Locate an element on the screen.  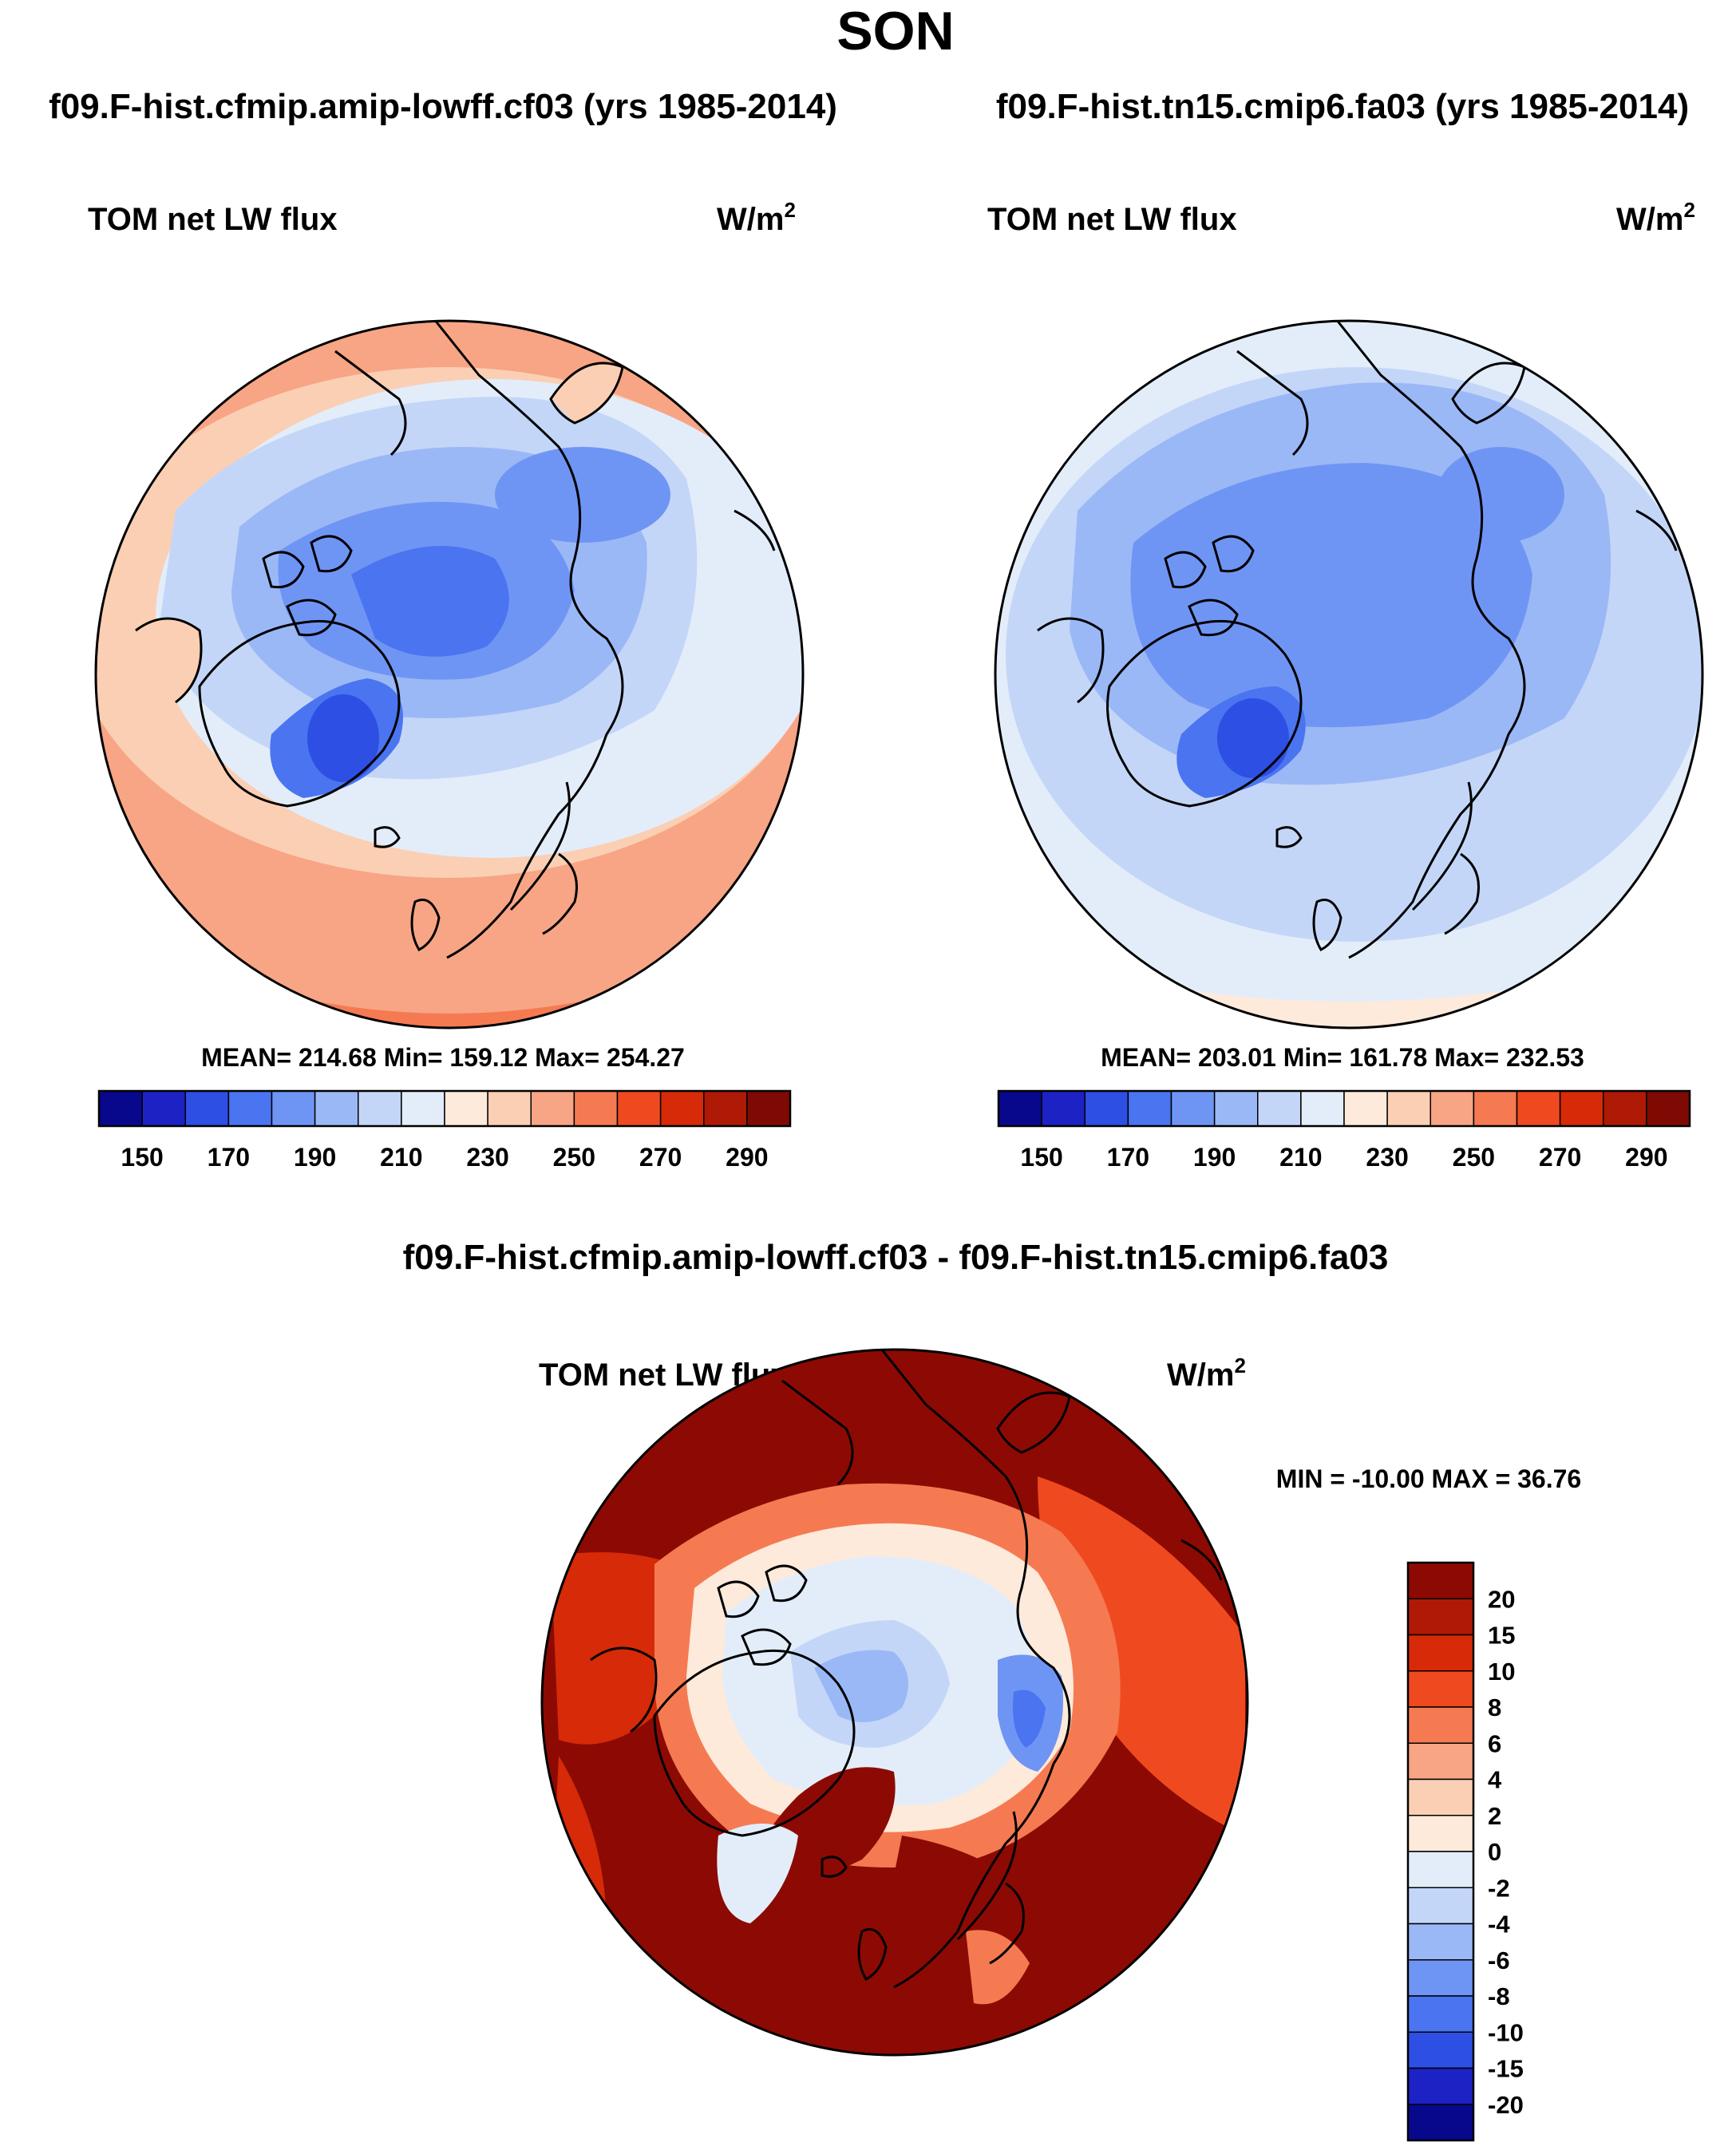
panel-diff-colorbar-tick-label: -4 is located at coordinates (1499, 1925).